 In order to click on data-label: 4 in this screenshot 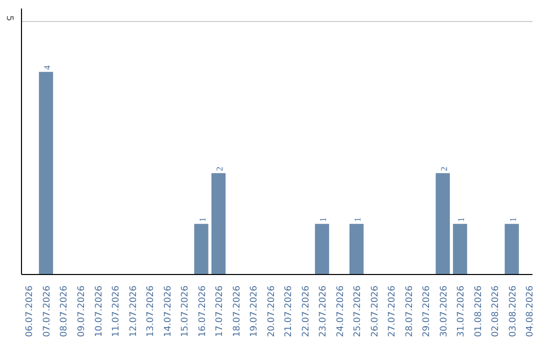, I will do `click(47, 67)`.